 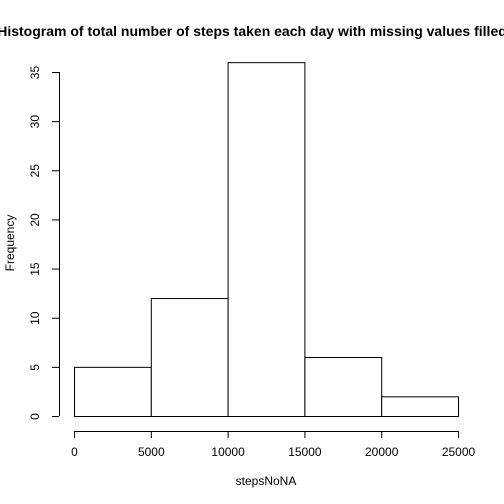 What do you see at coordinates (74, 452) in the screenshot?
I see `x-tick-label-0: 0` at bounding box center [74, 452].